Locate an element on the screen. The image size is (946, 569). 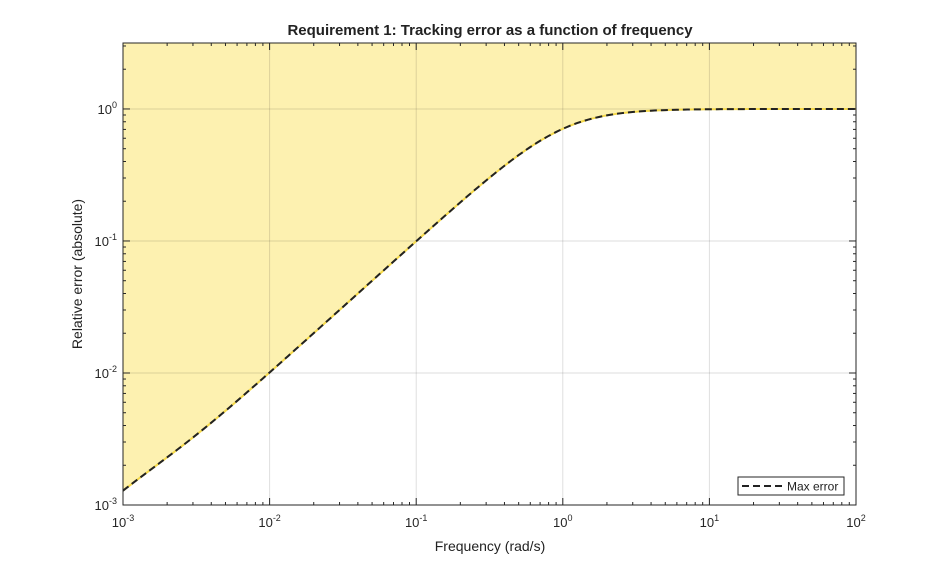
y-tick-label: 10⁰ is located at coordinates (107, 108).